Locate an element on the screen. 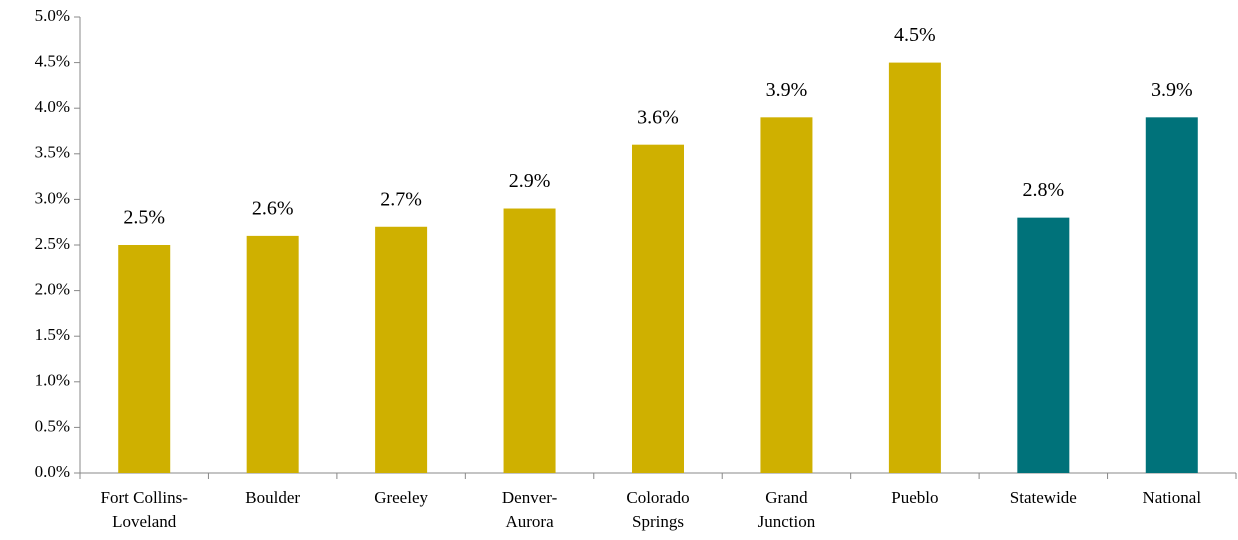  y-tick-label: 0.0% is located at coordinates (52, 471).